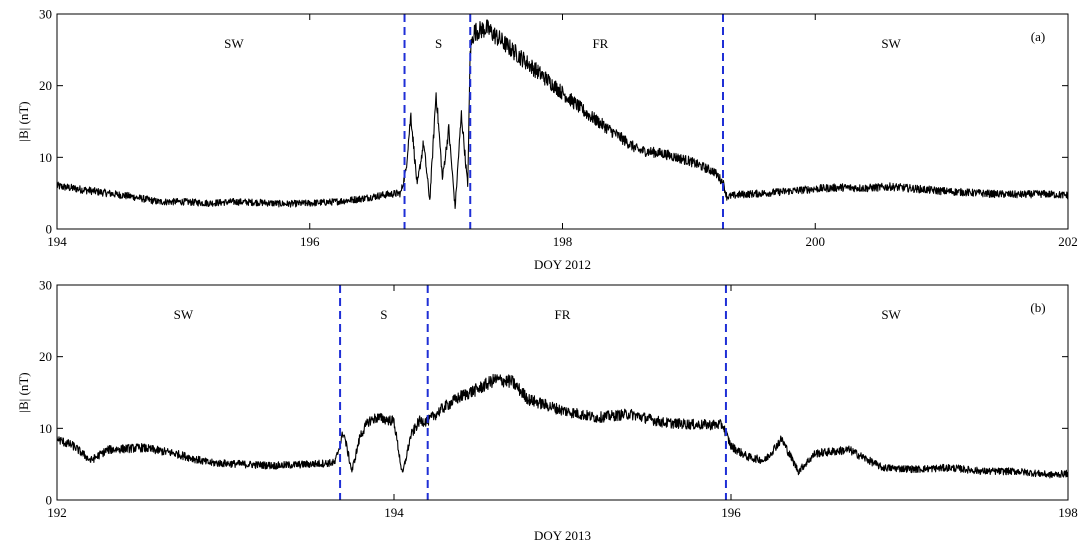 The image size is (1081, 543). Describe the element at coordinates (1068, 241) in the screenshot. I see `x-tick-label: 202` at that location.